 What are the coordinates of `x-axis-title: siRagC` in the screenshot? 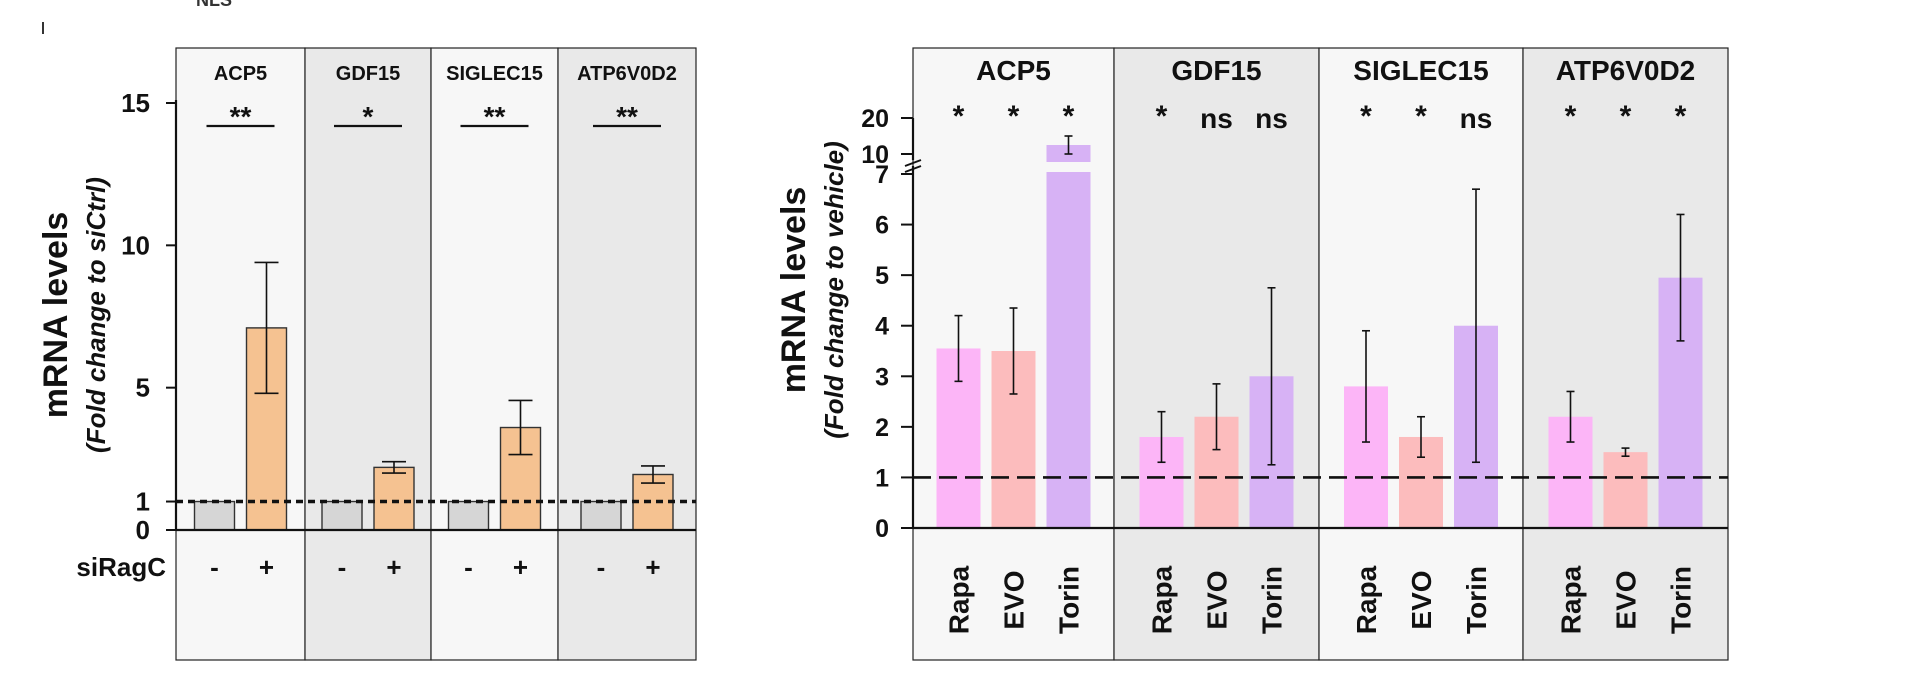 It's located at (121, 567).